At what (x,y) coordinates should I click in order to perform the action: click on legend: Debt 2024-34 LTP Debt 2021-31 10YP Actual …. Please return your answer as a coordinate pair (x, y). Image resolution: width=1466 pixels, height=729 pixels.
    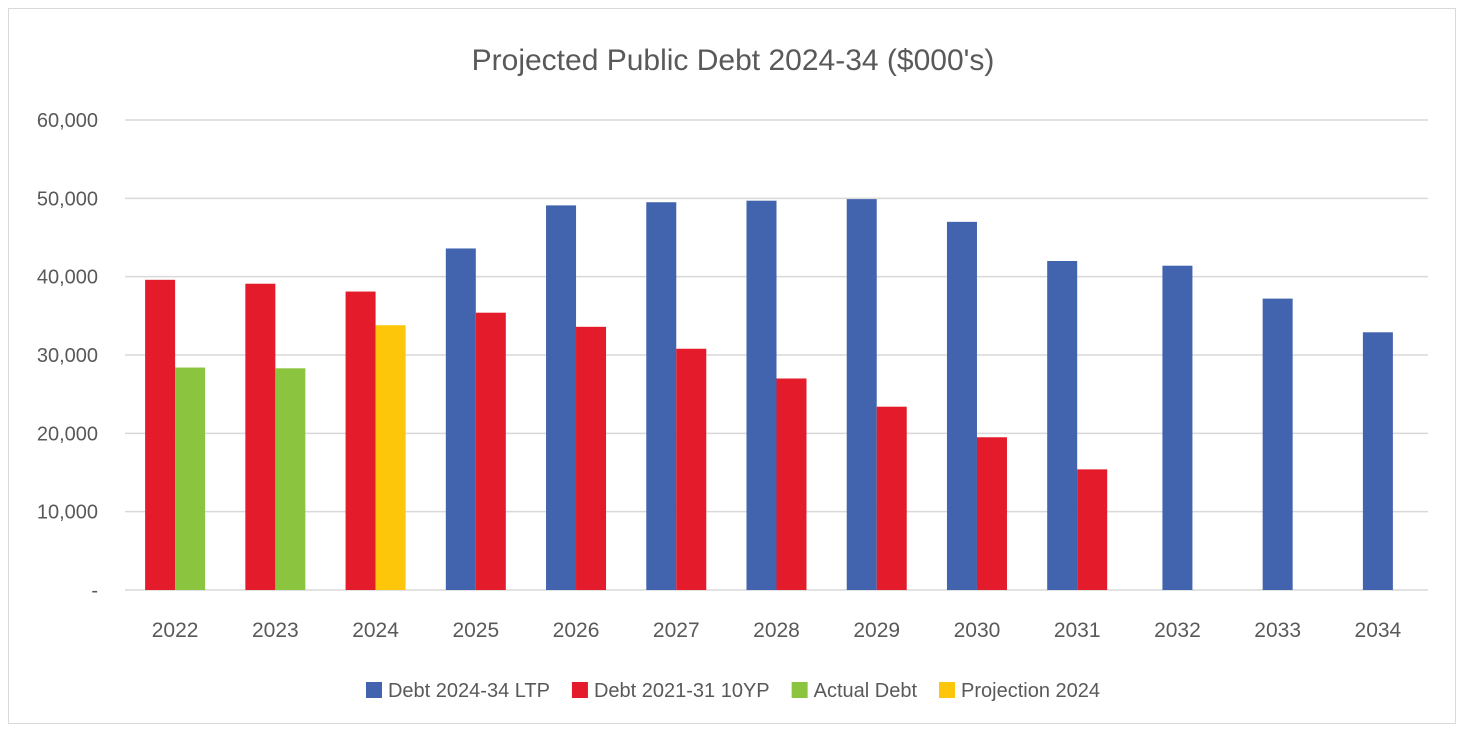
    Looking at the image, I should click on (732, 691).